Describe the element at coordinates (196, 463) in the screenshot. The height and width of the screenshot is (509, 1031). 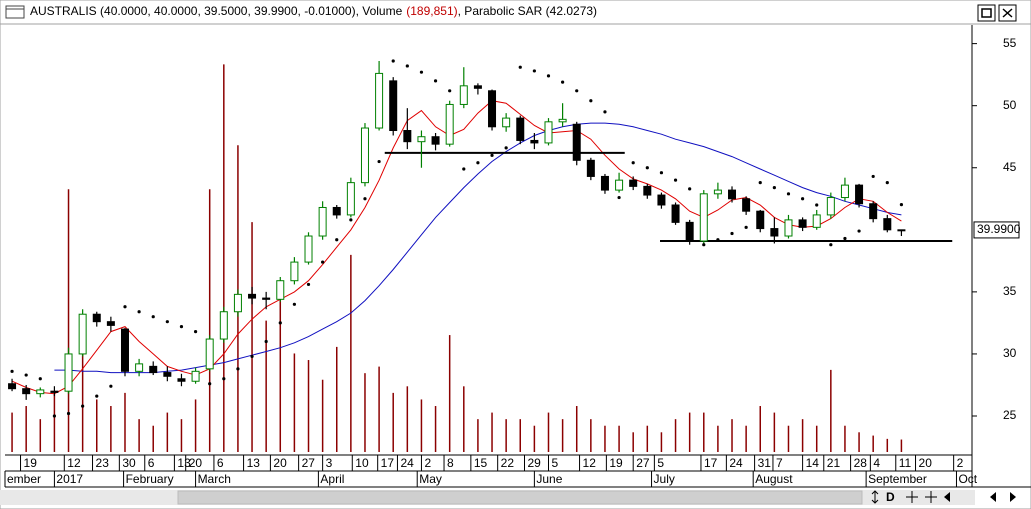
I see `x-tick-label: 20` at that location.